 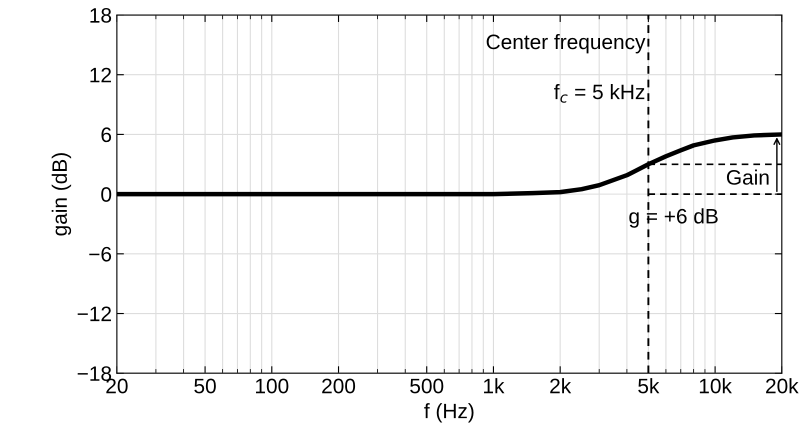 What do you see at coordinates (339, 386) in the screenshot?
I see `x-tick-label: 200` at bounding box center [339, 386].